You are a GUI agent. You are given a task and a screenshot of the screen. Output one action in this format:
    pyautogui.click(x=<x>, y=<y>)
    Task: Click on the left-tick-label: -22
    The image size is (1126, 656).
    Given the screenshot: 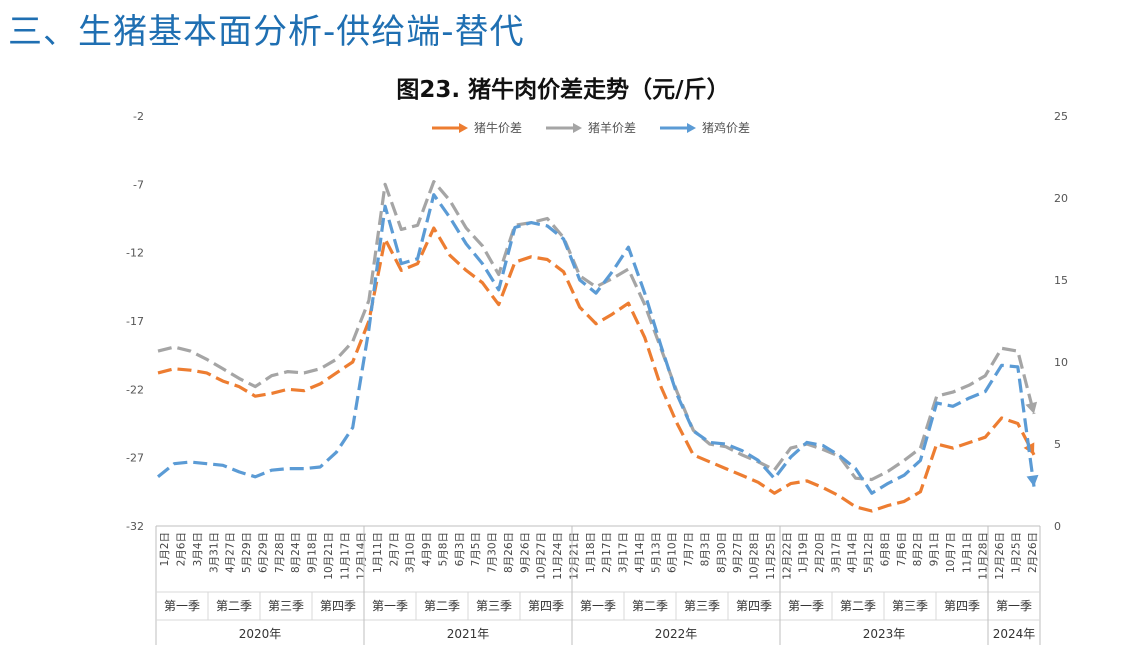 What is the action you would take?
    pyautogui.click(x=135, y=389)
    